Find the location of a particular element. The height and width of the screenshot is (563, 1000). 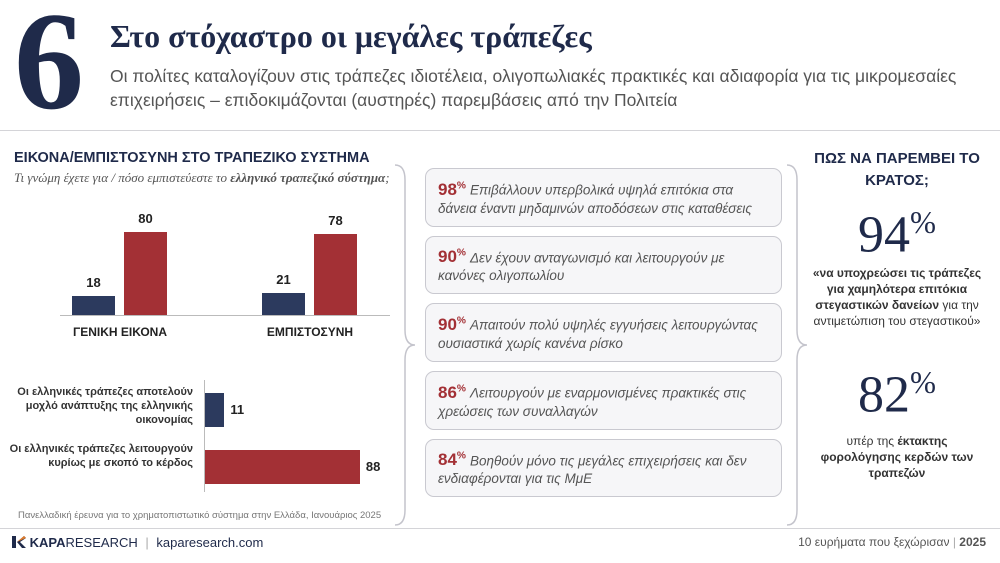

brand: KAPARESEARCH | kaparesearch.com is located at coordinates (137, 542).